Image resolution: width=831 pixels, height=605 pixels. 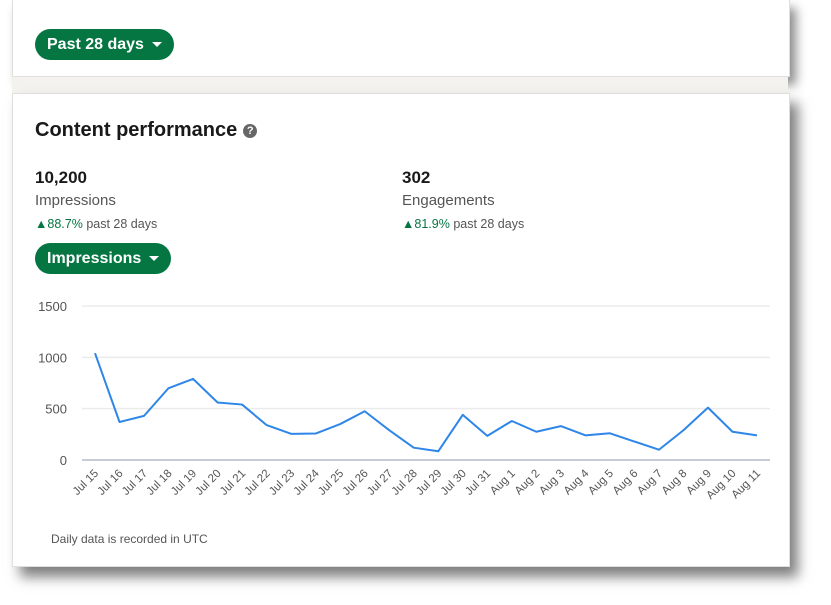 What do you see at coordinates (626, 483) in the screenshot?
I see `x-tick-label: Aug 6` at bounding box center [626, 483].